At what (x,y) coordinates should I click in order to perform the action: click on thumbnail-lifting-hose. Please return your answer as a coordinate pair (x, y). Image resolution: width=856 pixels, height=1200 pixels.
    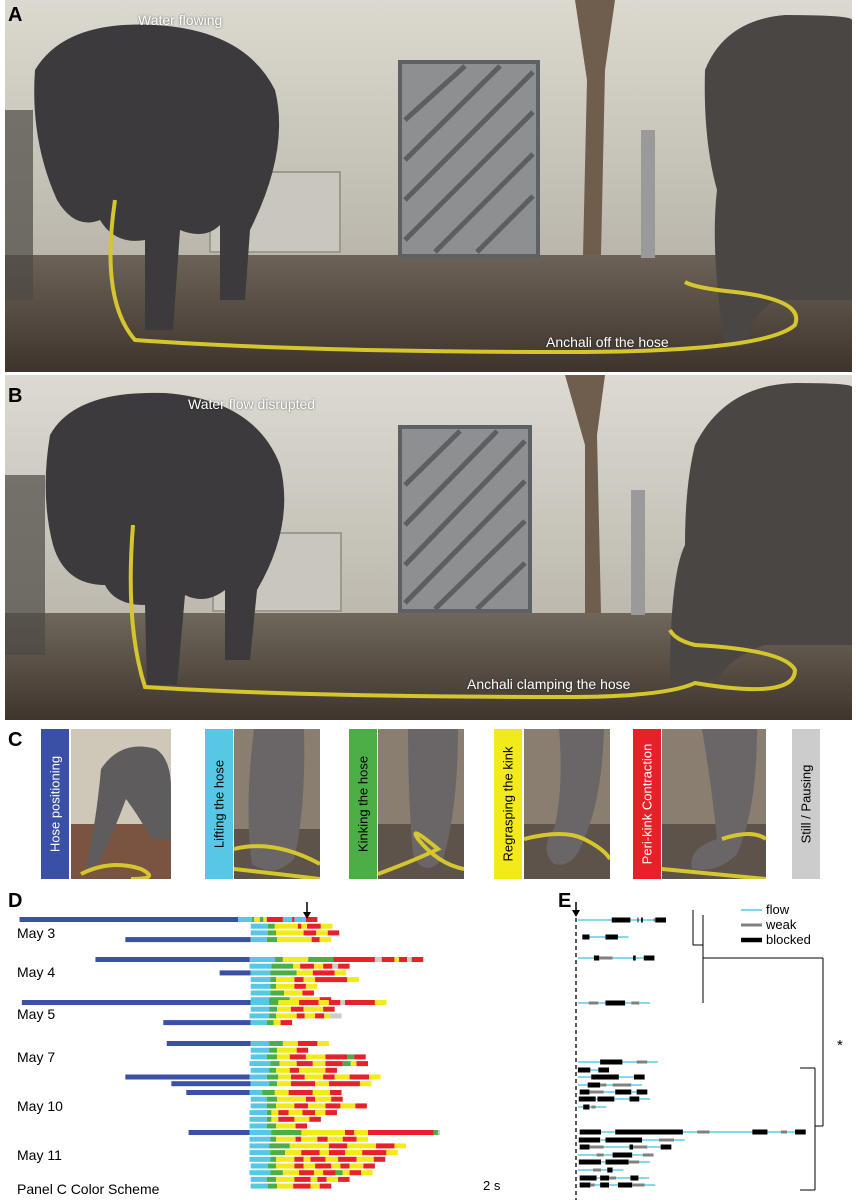
    Looking at the image, I should click on (277, 804).